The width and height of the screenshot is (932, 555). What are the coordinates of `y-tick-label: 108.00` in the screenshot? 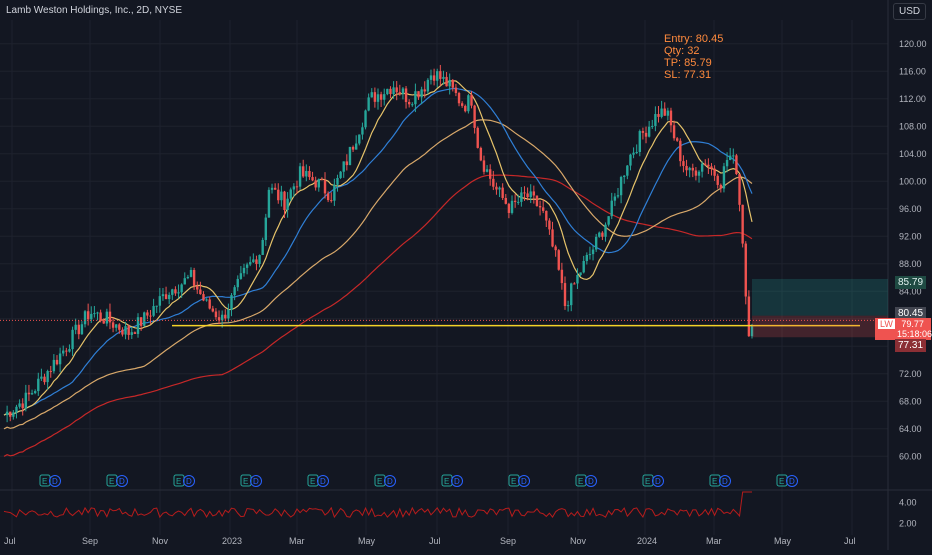 It's located at (913, 126).